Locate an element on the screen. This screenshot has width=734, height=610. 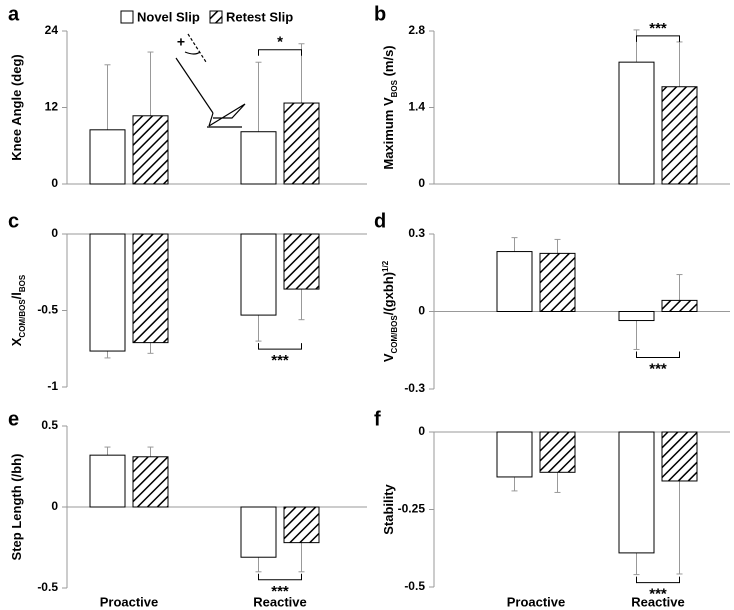
y-tick-label: 2.8 is located at coordinates (416, 30).